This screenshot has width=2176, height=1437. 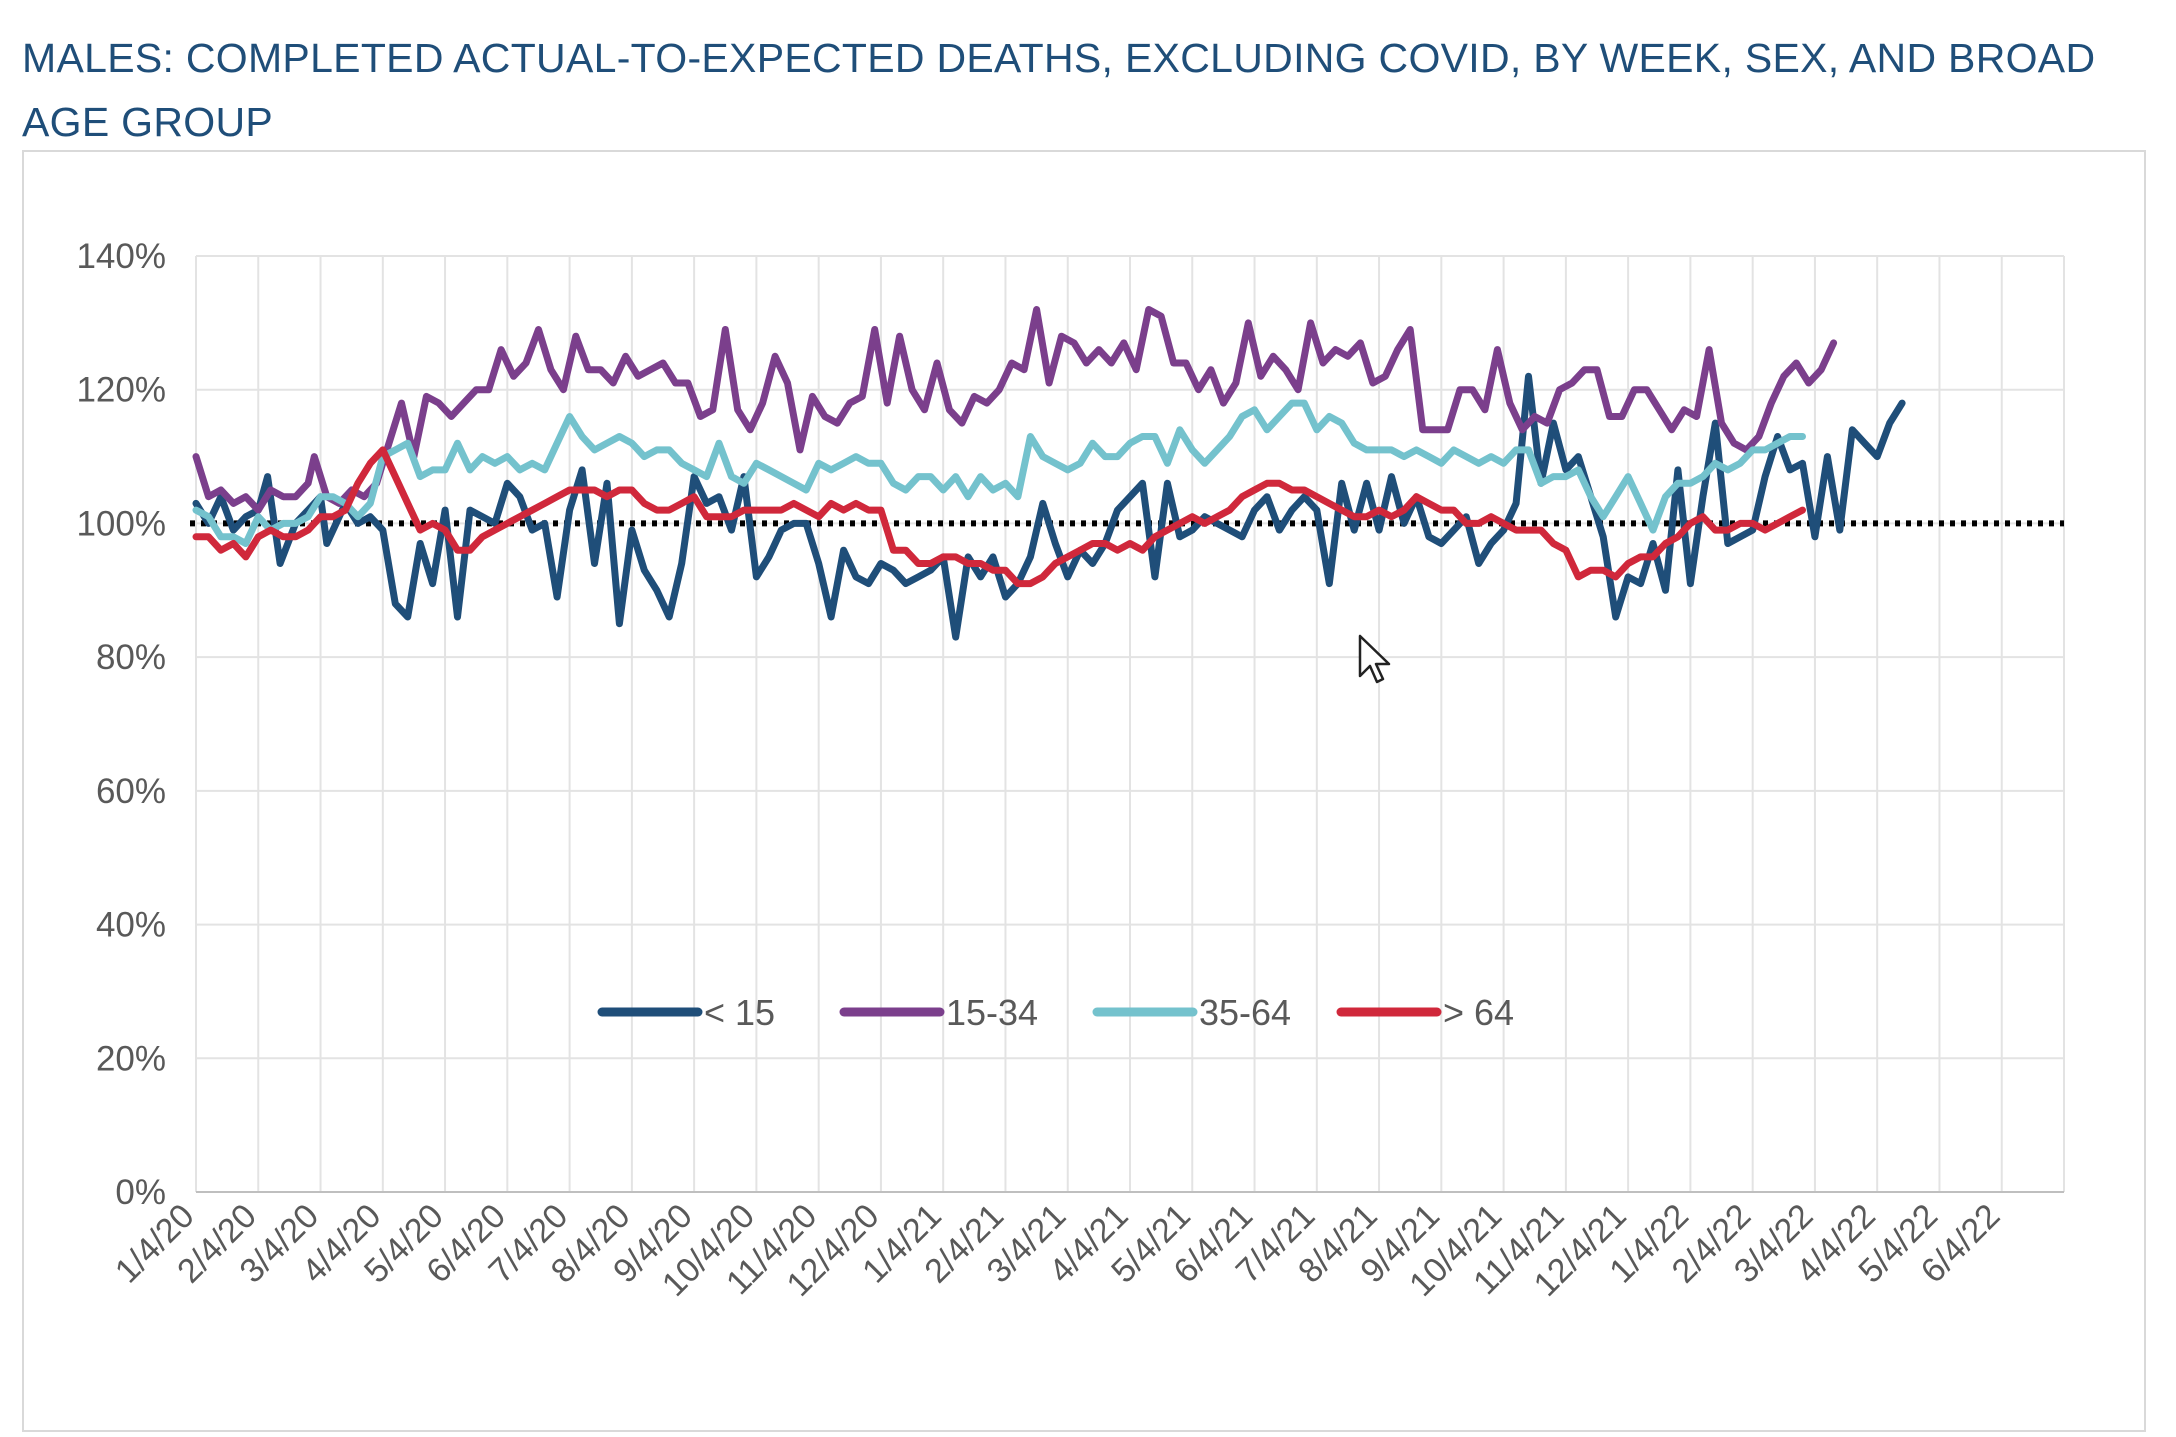 What do you see at coordinates (1055, 1012) in the screenshot?
I see `legend: < 15 15-34 35-64 > 64` at bounding box center [1055, 1012].